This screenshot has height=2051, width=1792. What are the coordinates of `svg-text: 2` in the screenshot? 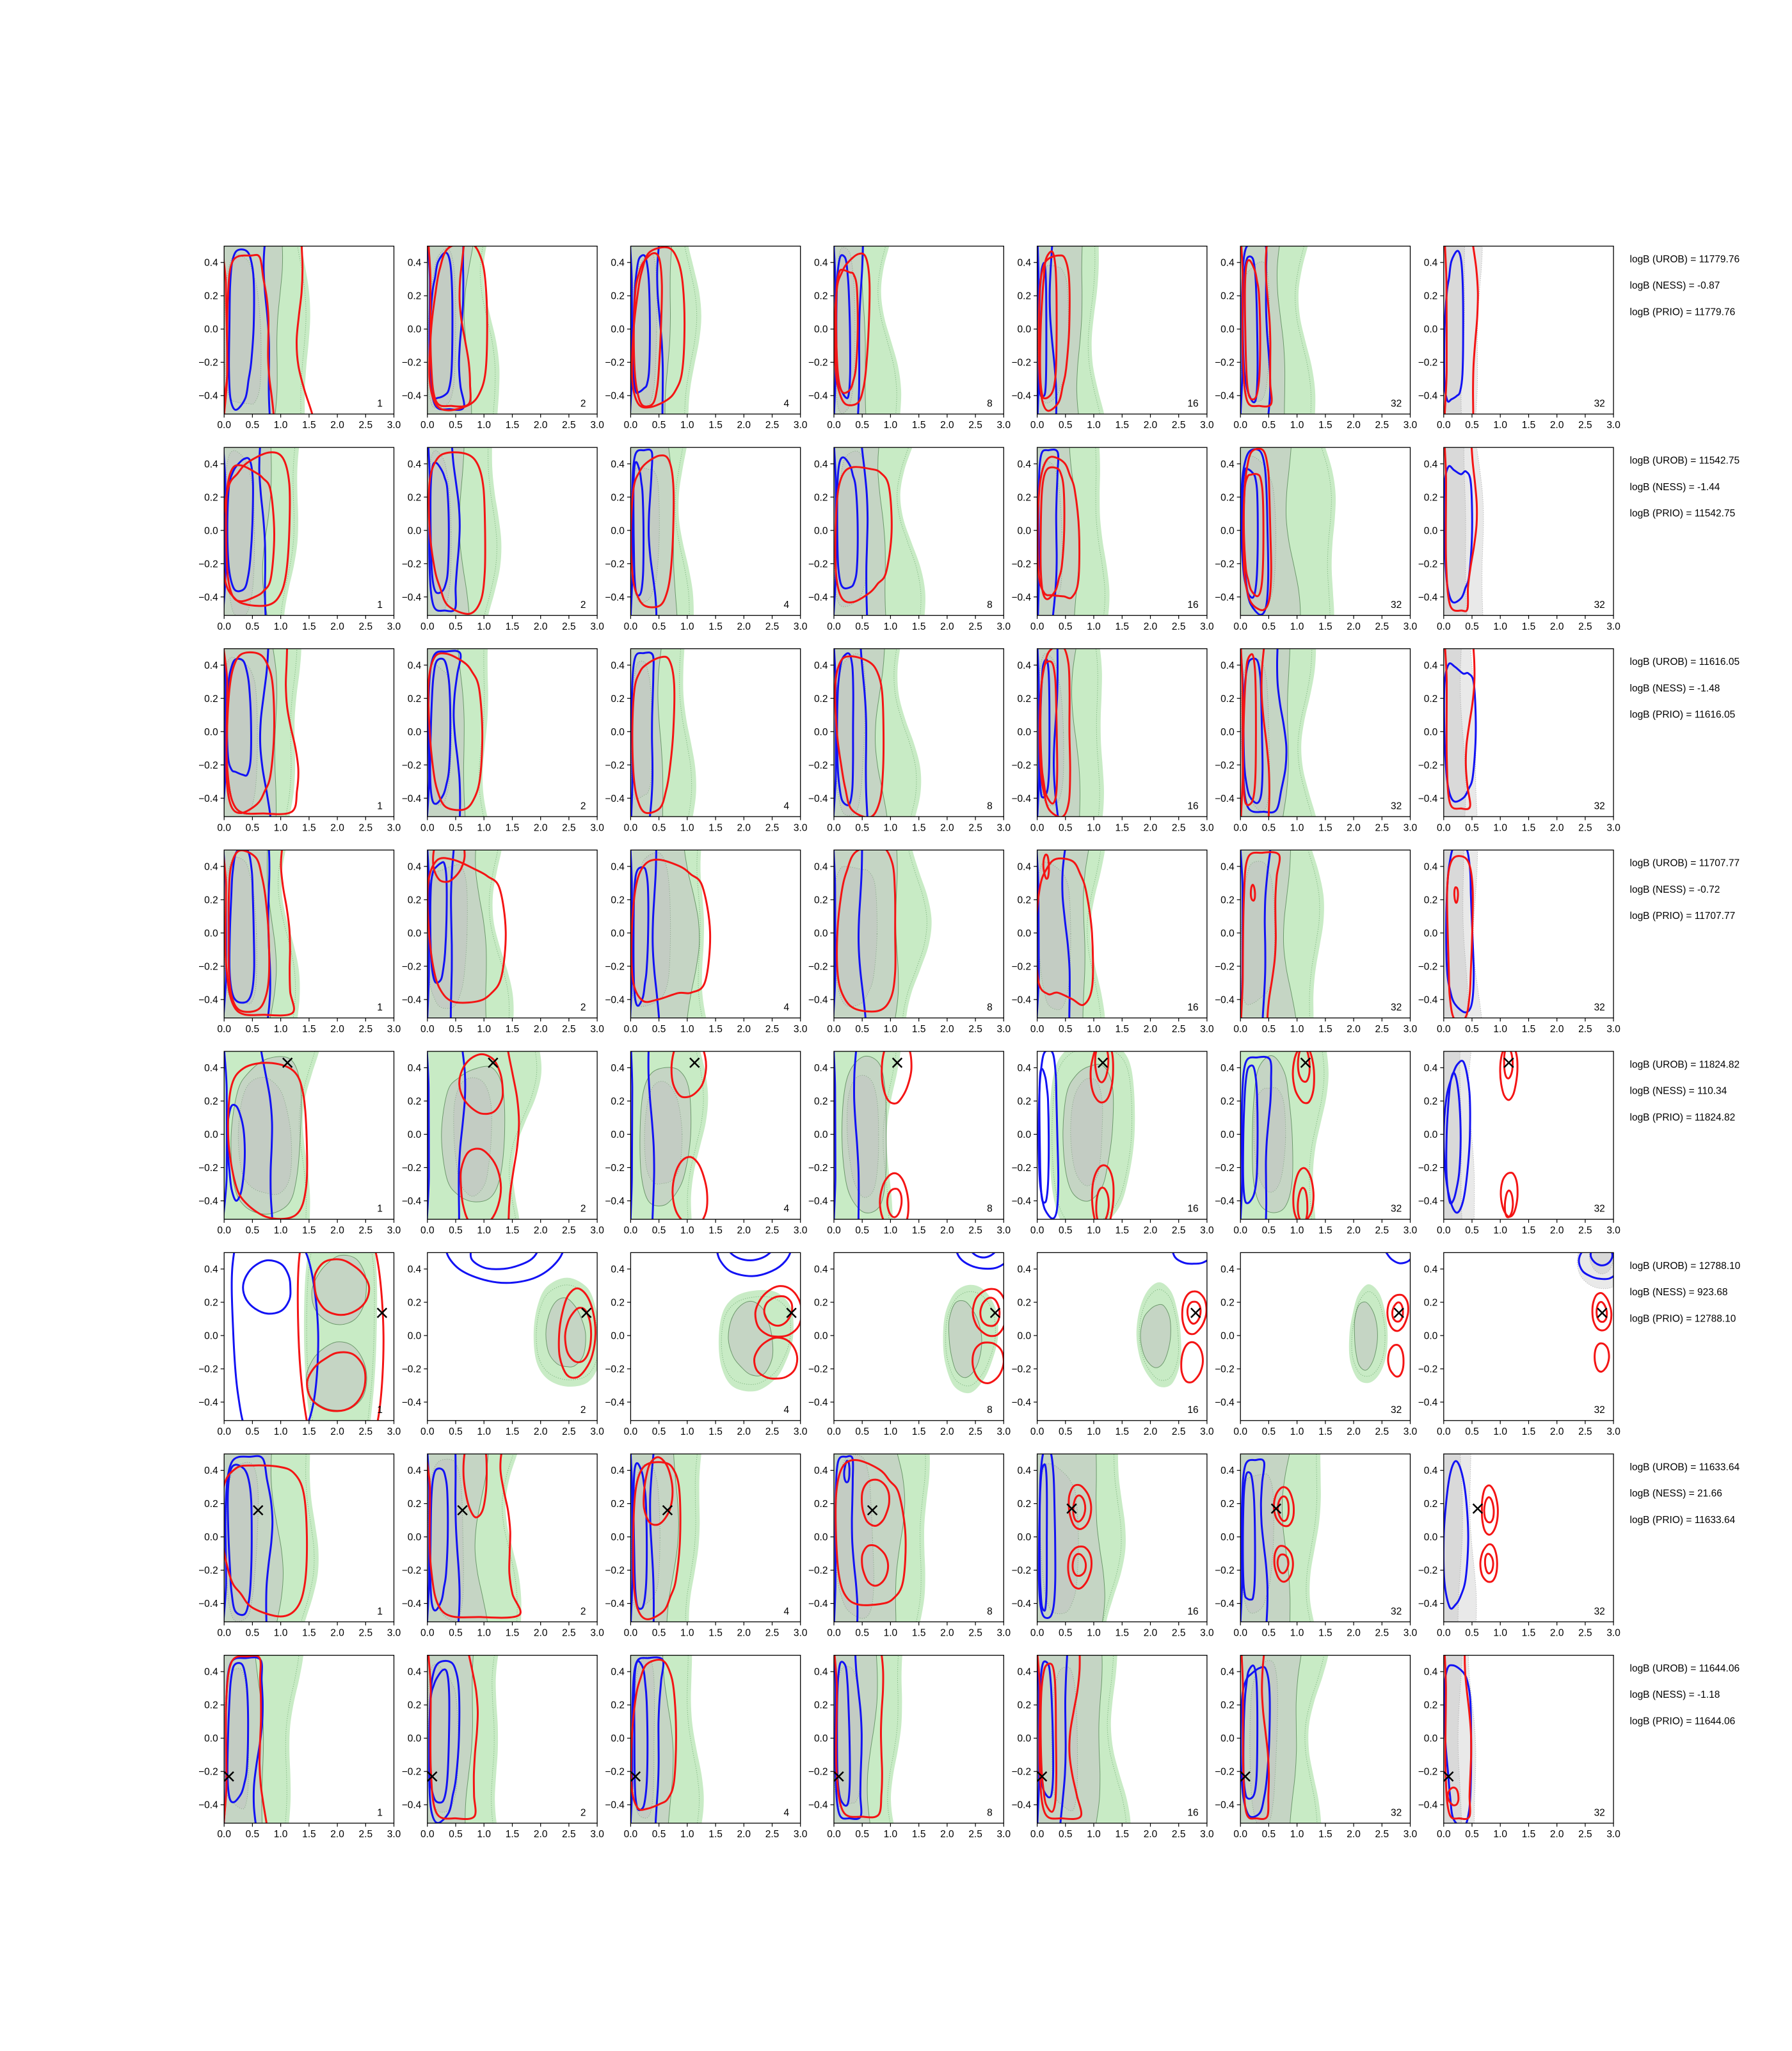 It's located at (583, 1611).